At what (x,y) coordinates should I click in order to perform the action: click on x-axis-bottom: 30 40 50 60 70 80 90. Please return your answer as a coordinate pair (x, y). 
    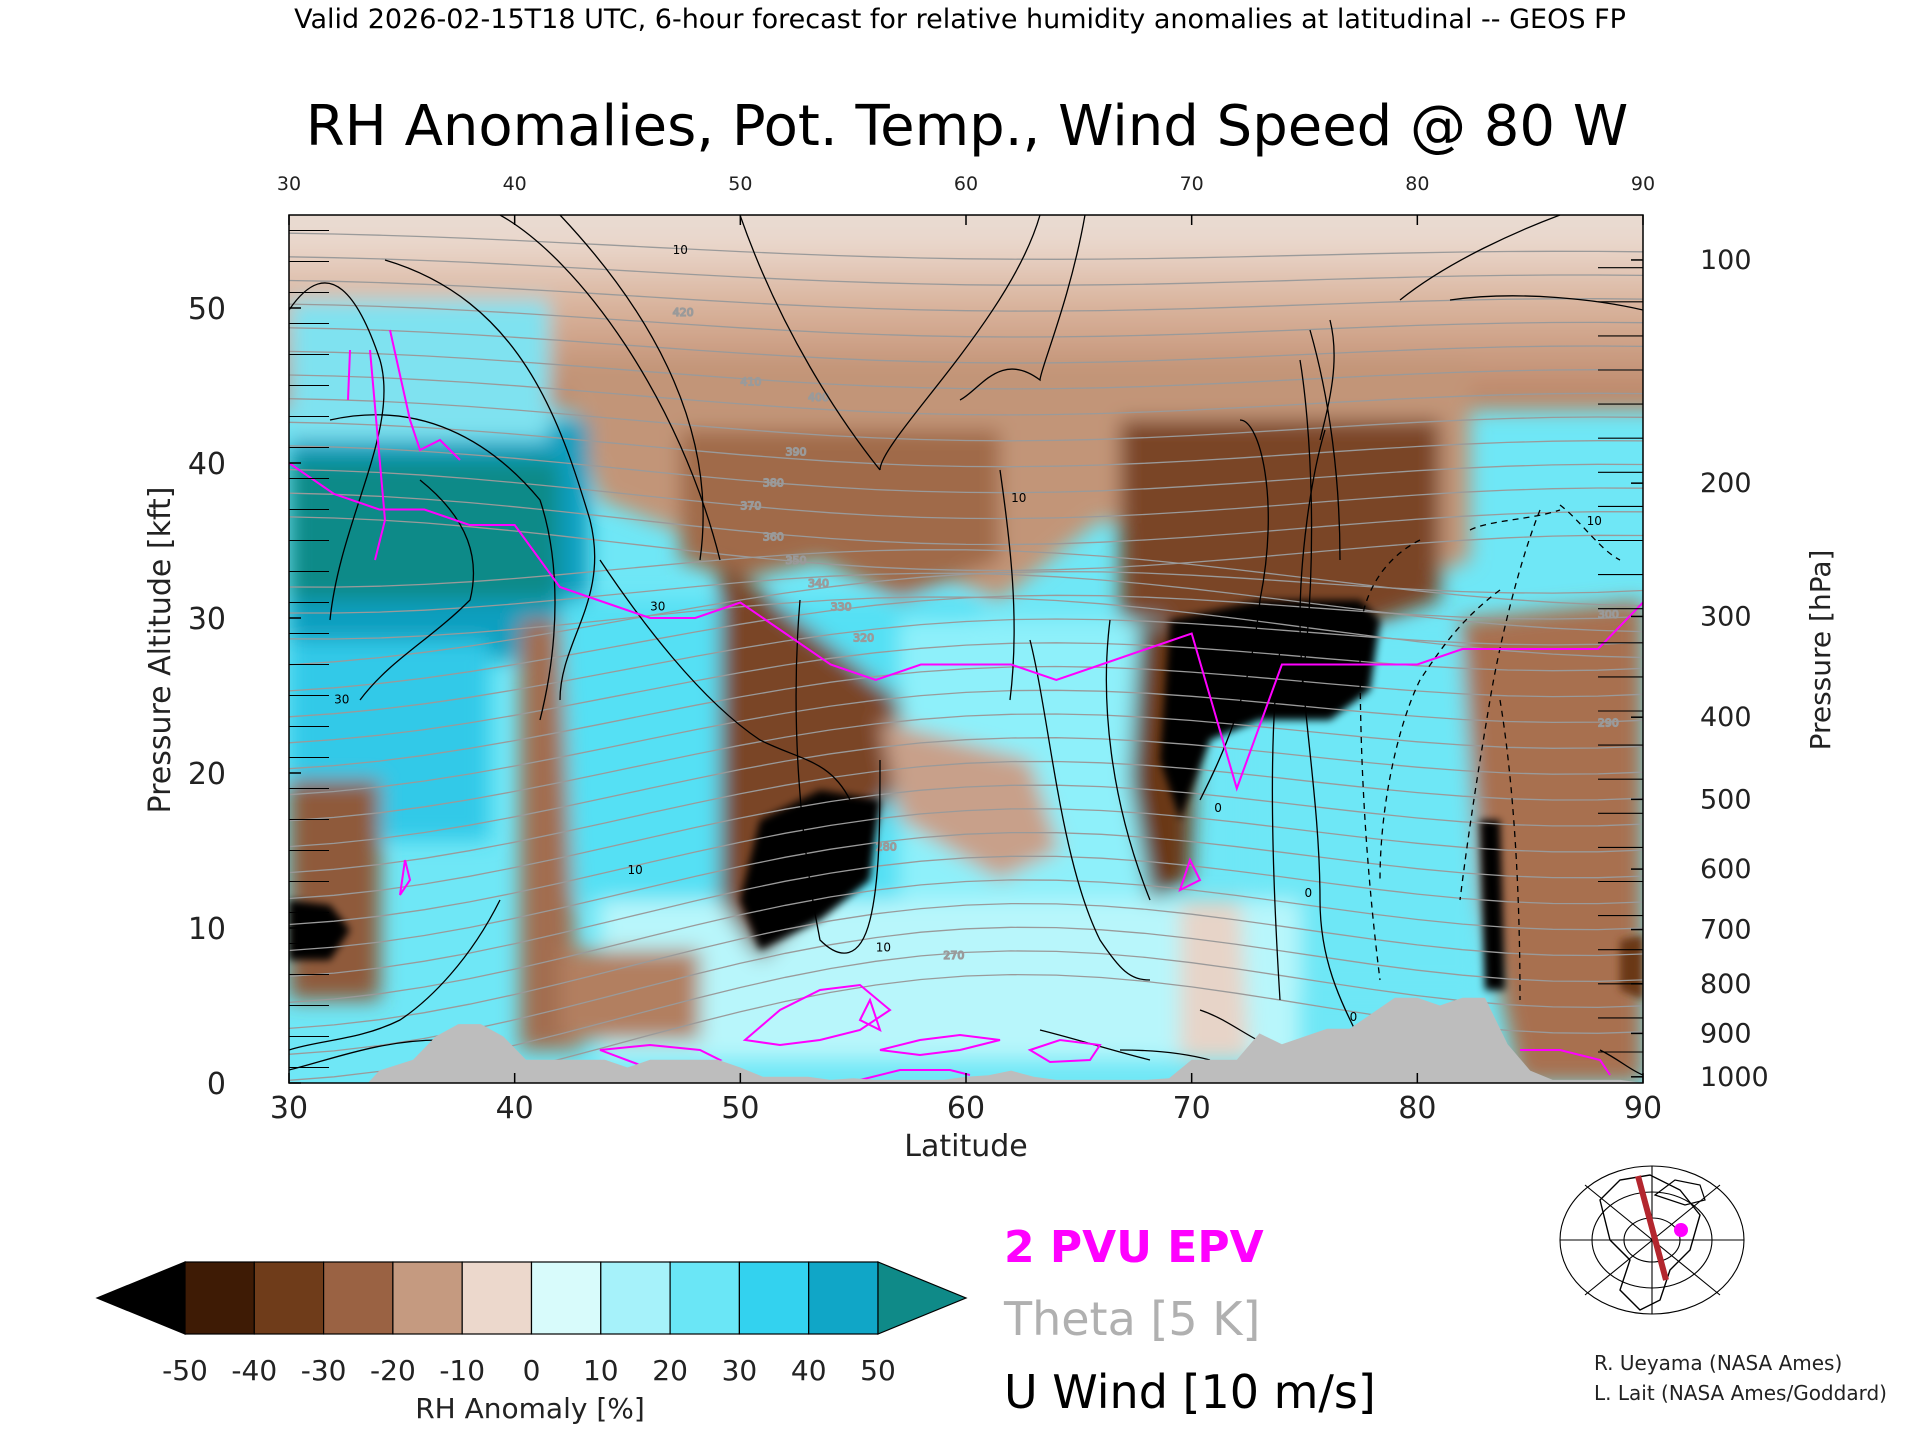
    Looking at the image, I should click on (966, 1099).